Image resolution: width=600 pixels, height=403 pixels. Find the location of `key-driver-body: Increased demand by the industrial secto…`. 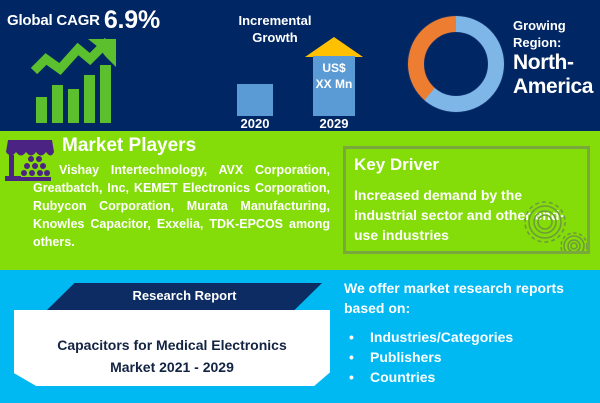

key-driver-body: Increased demand by the industrial secto… is located at coordinates (459, 215).